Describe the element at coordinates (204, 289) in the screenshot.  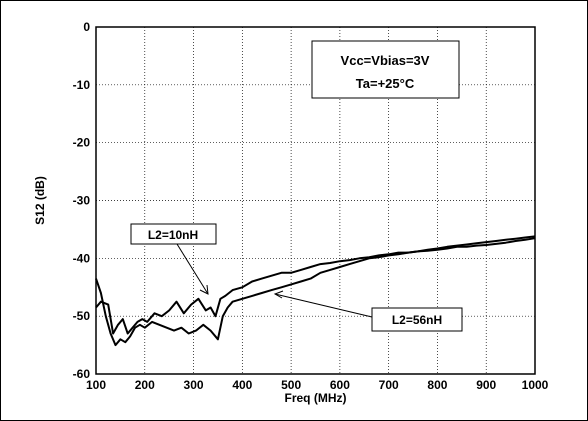
I see `callout-l2-10nh-arrowhead` at that location.